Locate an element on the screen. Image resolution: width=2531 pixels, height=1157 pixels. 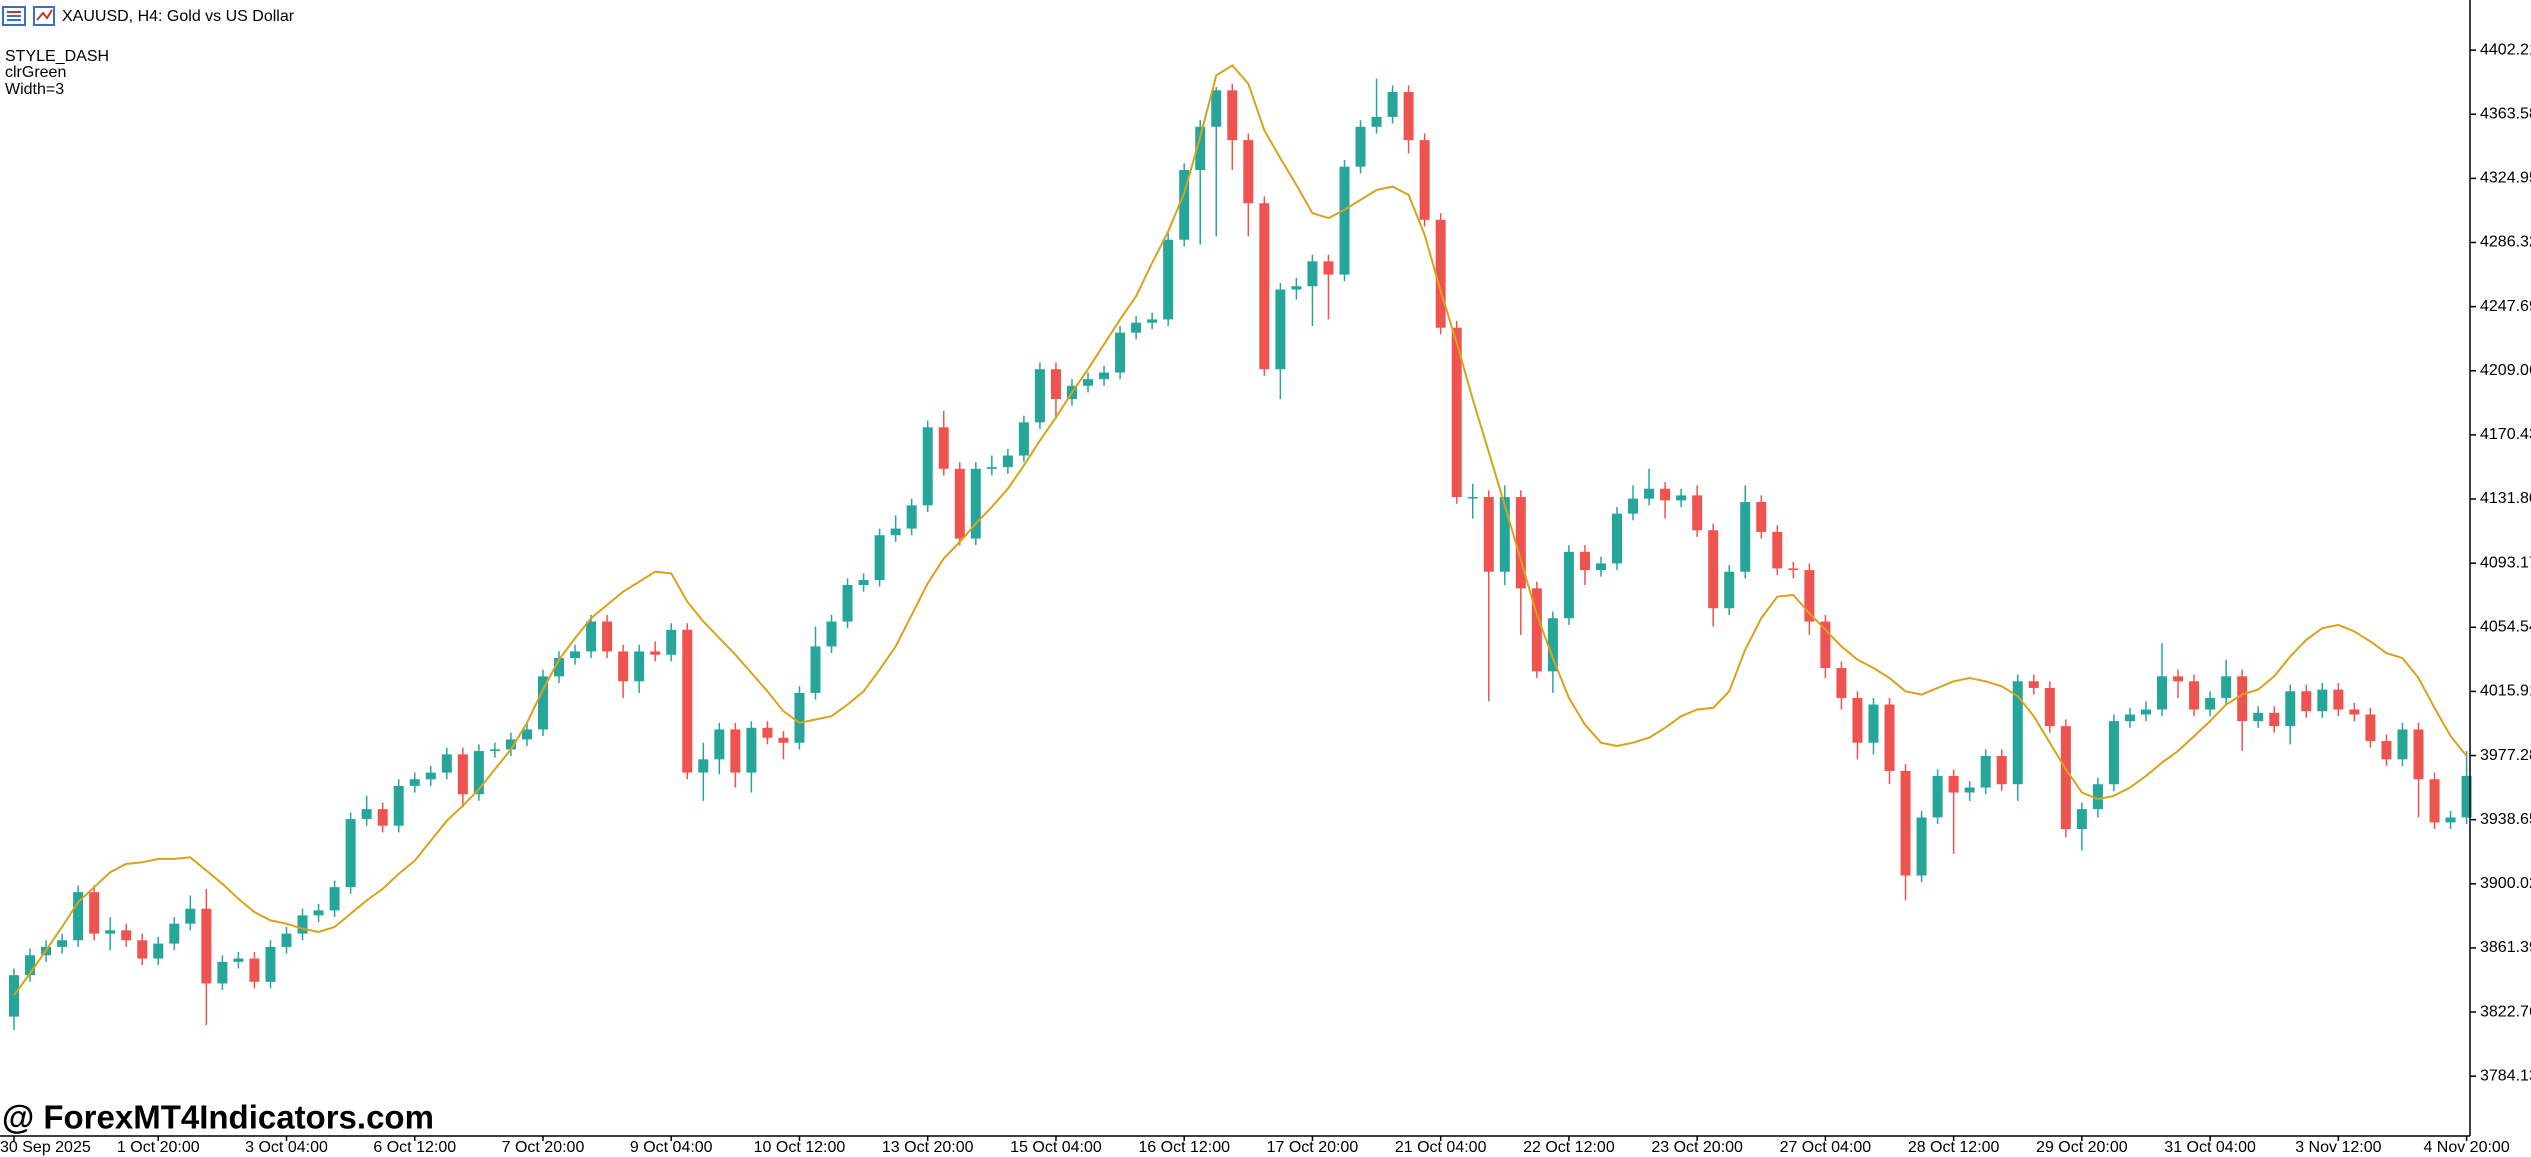
indicator-note: Width=3 is located at coordinates (34, 89).